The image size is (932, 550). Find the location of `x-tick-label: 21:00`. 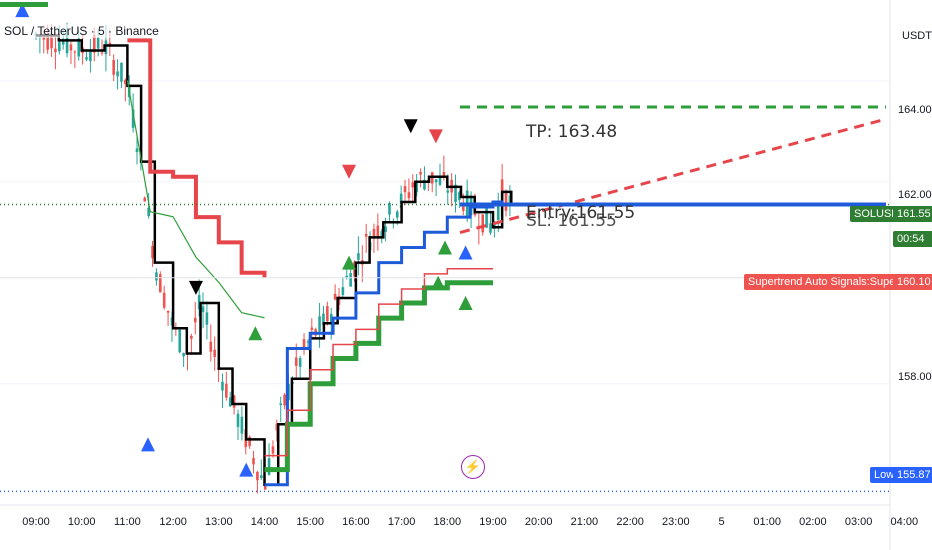

x-tick-label: 21:00 is located at coordinates (584, 522).